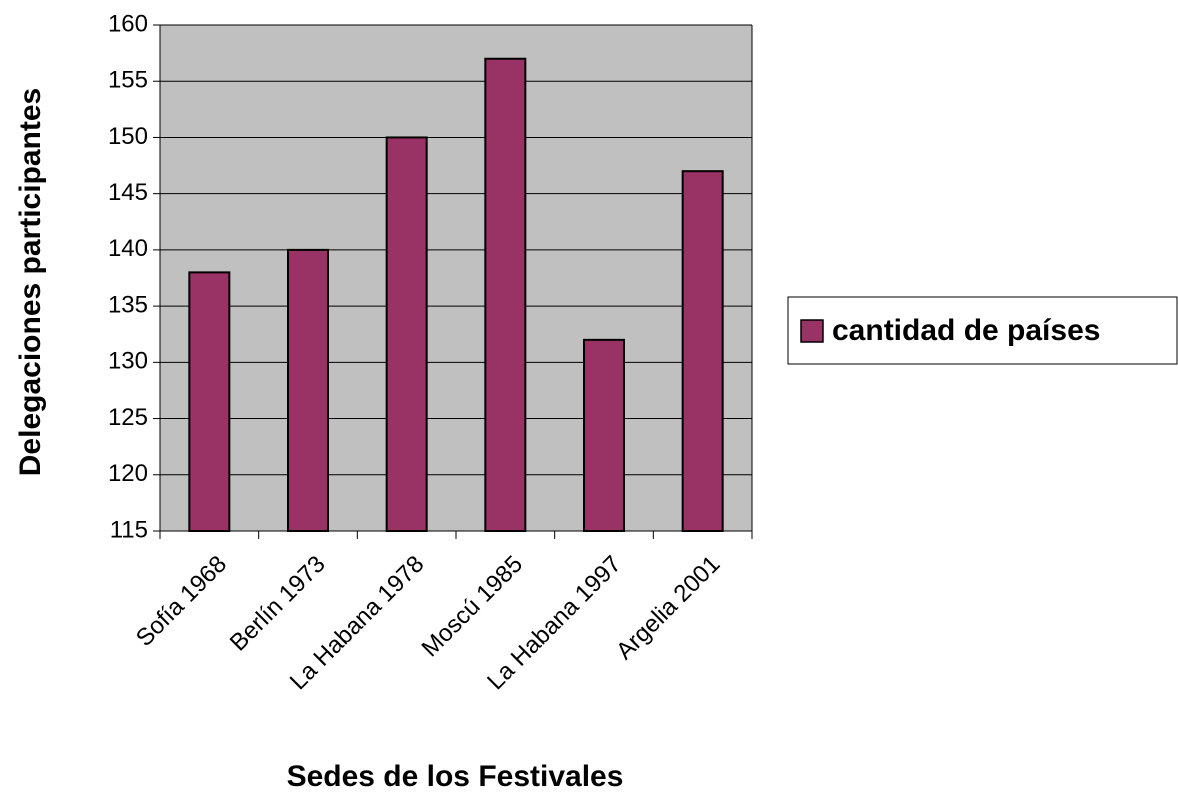 The height and width of the screenshot is (806, 1178). What do you see at coordinates (812, 331) in the screenshot?
I see `legend-swatch` at bounding box center [812, 331].